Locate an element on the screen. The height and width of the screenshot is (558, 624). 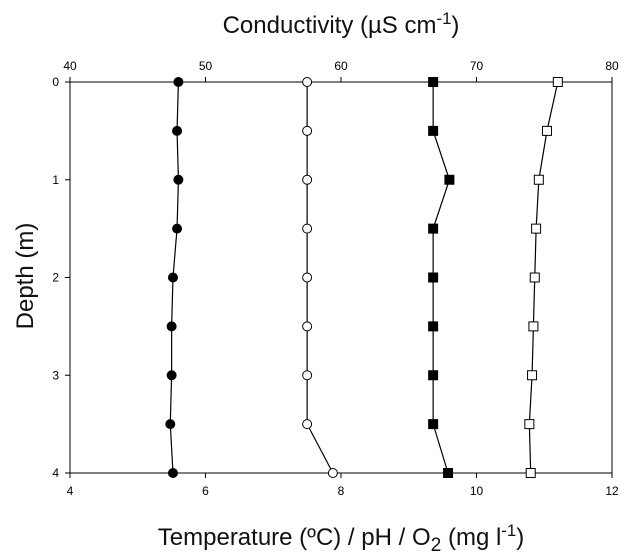
top-tick-label: 70 is located at coordinates (477, 66).